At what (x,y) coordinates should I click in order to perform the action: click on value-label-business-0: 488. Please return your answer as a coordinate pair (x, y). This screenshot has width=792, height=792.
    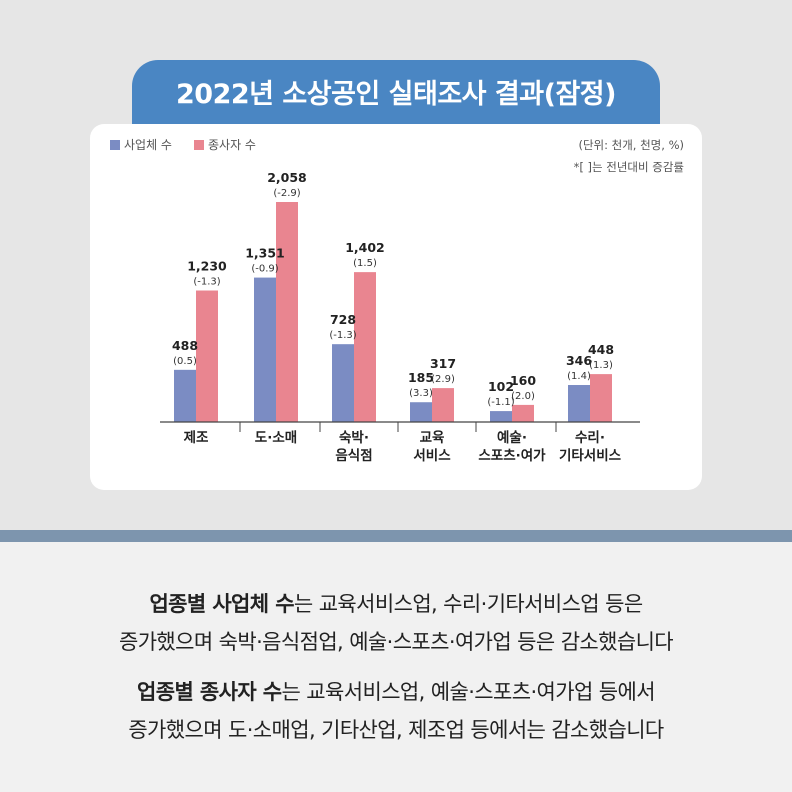
    Looking at the image, I should click on (185, 345).